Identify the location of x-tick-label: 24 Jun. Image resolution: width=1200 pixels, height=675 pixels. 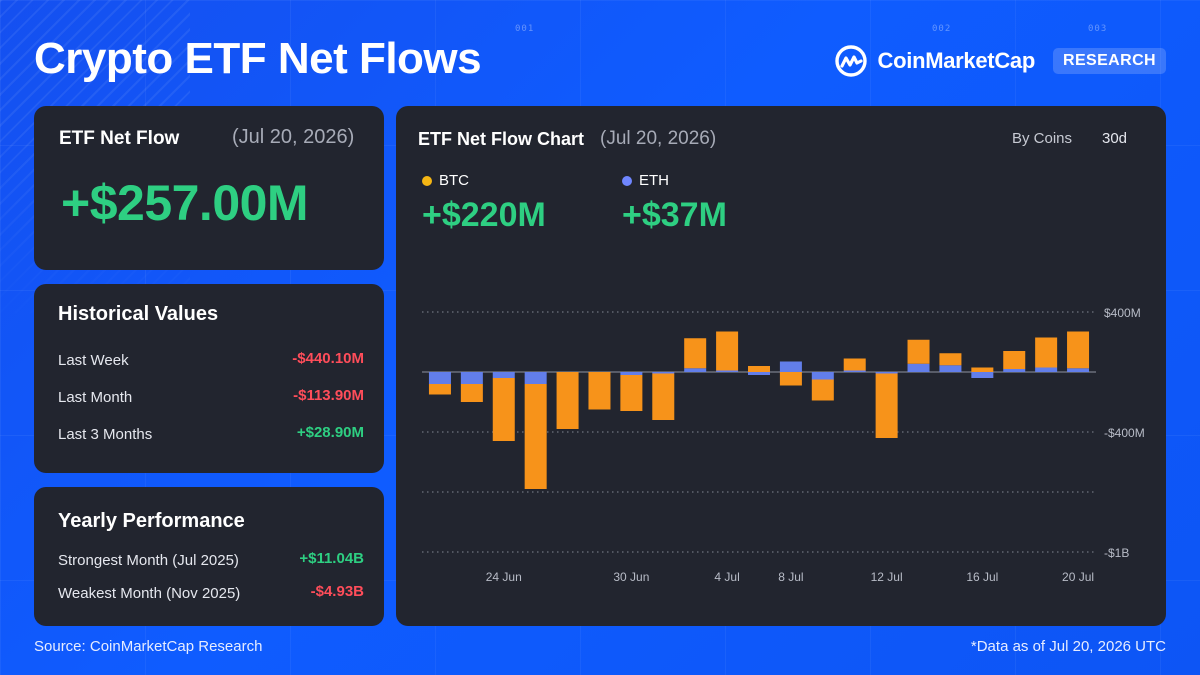
(504, 577).